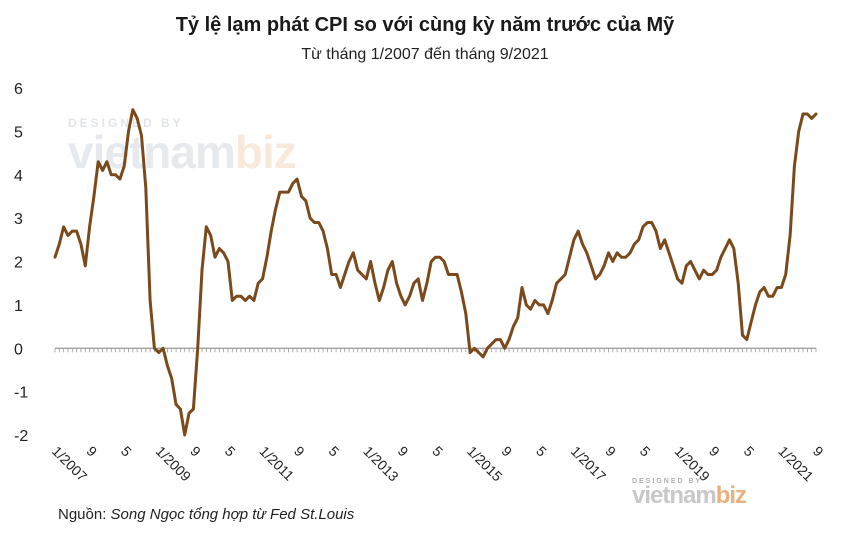 The image size is (850, 534). I want to click on x-tick-label: 1/2013, so click(381, 464).